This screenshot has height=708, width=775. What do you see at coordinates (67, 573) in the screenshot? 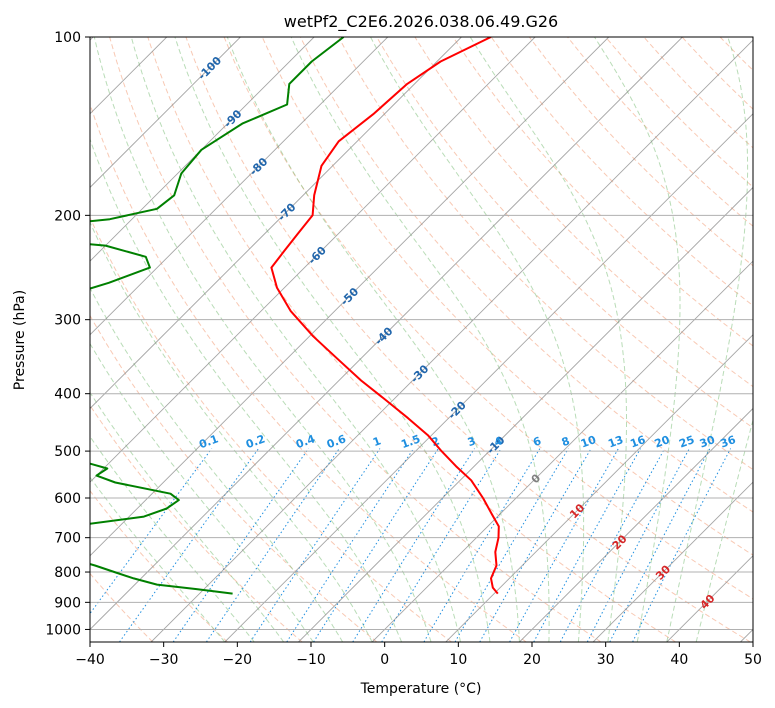
I see `y-tick-label: 800` at bounding box center [67, 573].